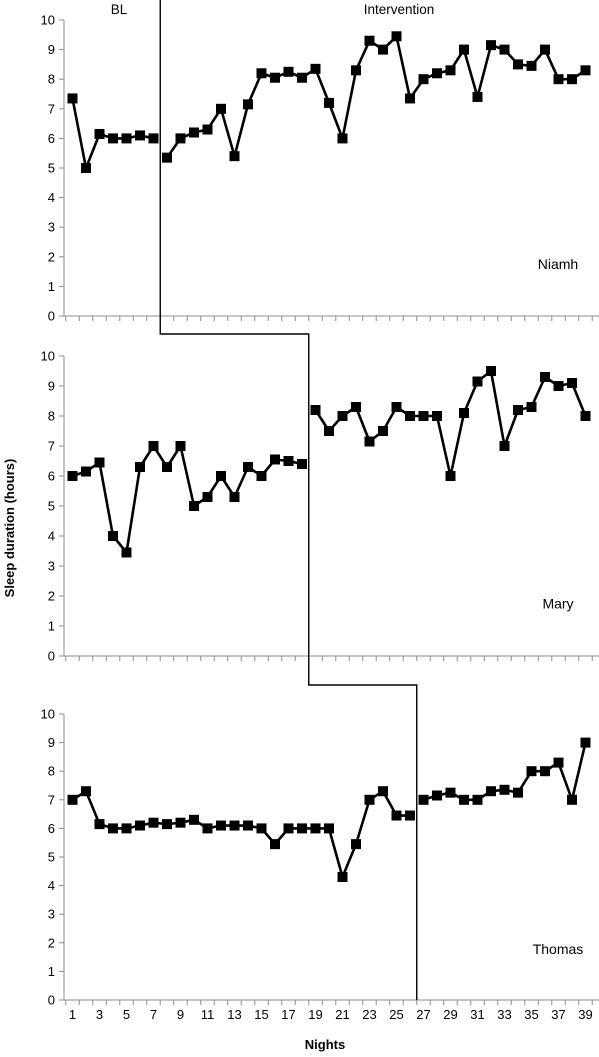 This screenshot has width=599, height=1057. What do you see at coordinates (51, 446) in the screenshot?
I see `y-tick-label: 7` at bounding box center [51, 446].